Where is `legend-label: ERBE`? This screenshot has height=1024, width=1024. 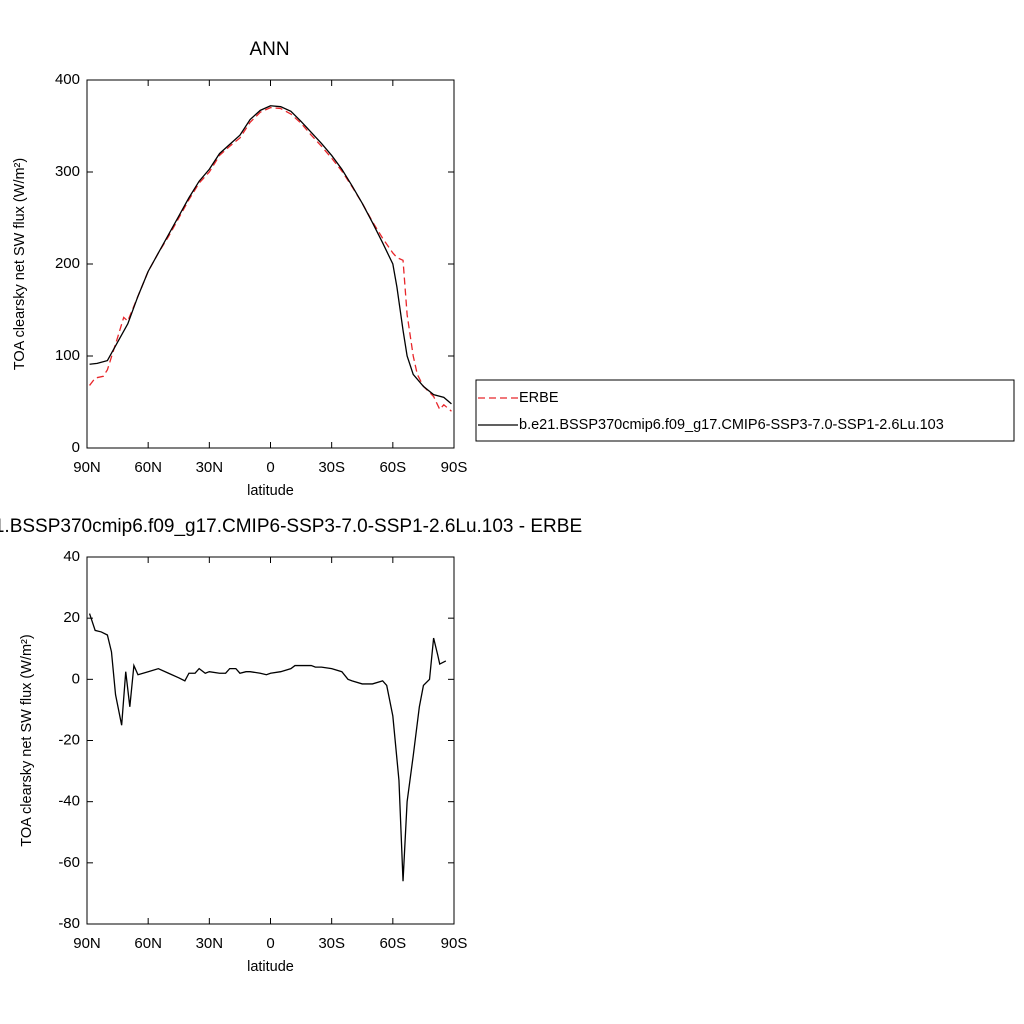
legend-label: ERBE is located at coordinates (539, 398).